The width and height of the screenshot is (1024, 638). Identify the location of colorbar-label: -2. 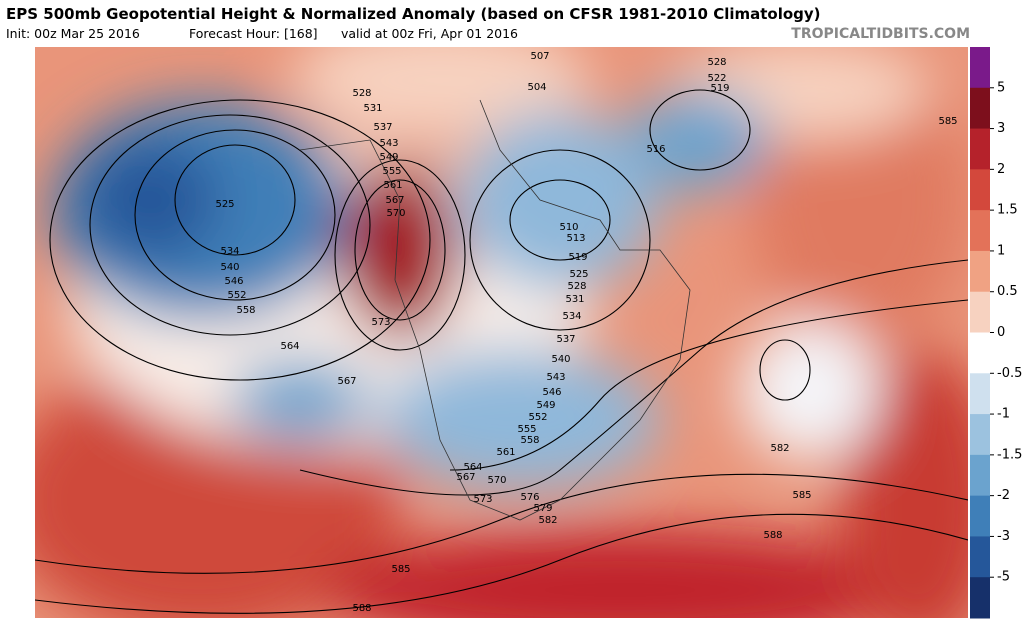
(1003, 495).